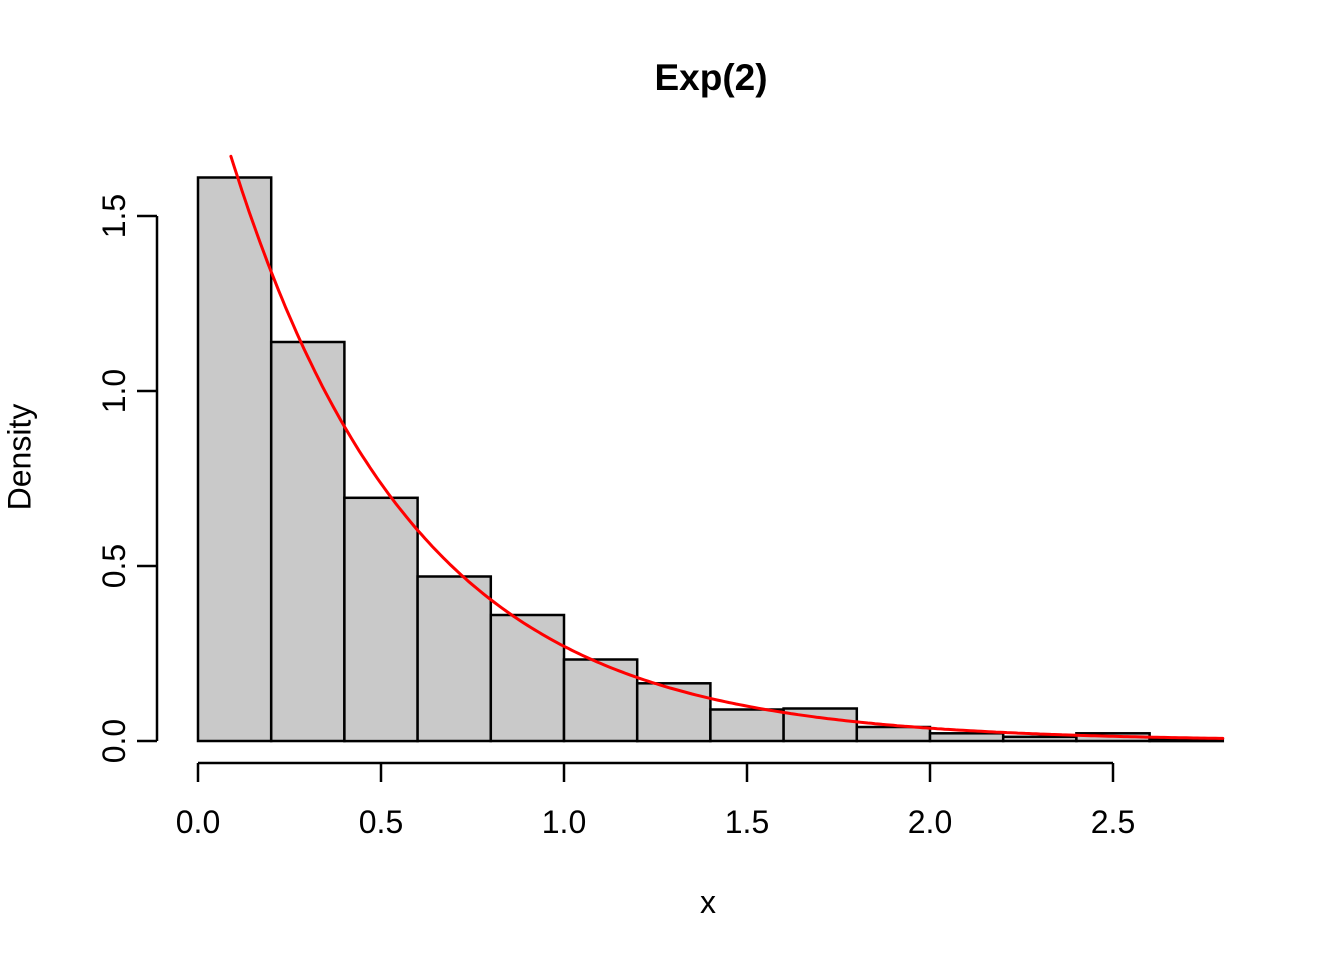 The height and width of the screenshot is (960, 1344). What do you see at coordinates (198, 822) in the screenshot?
I see `x-tick-label: 0.0` at bounding box center [198, 822].